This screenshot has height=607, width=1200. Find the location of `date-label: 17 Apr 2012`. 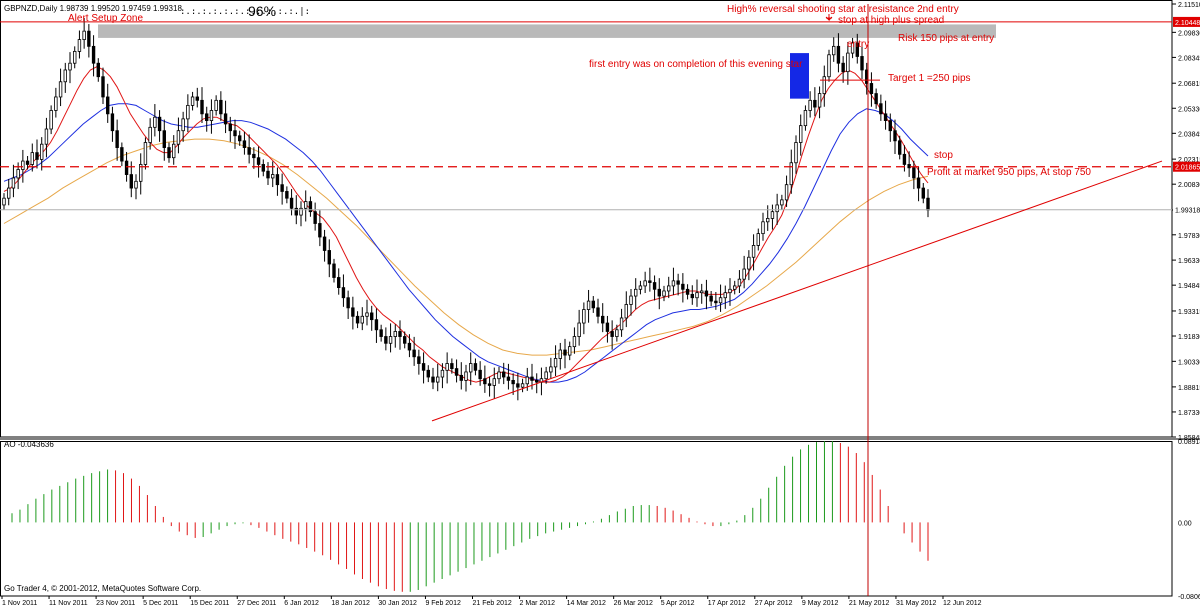

date-label: 17 Apr 2012 is located at coordinates (727, 603).